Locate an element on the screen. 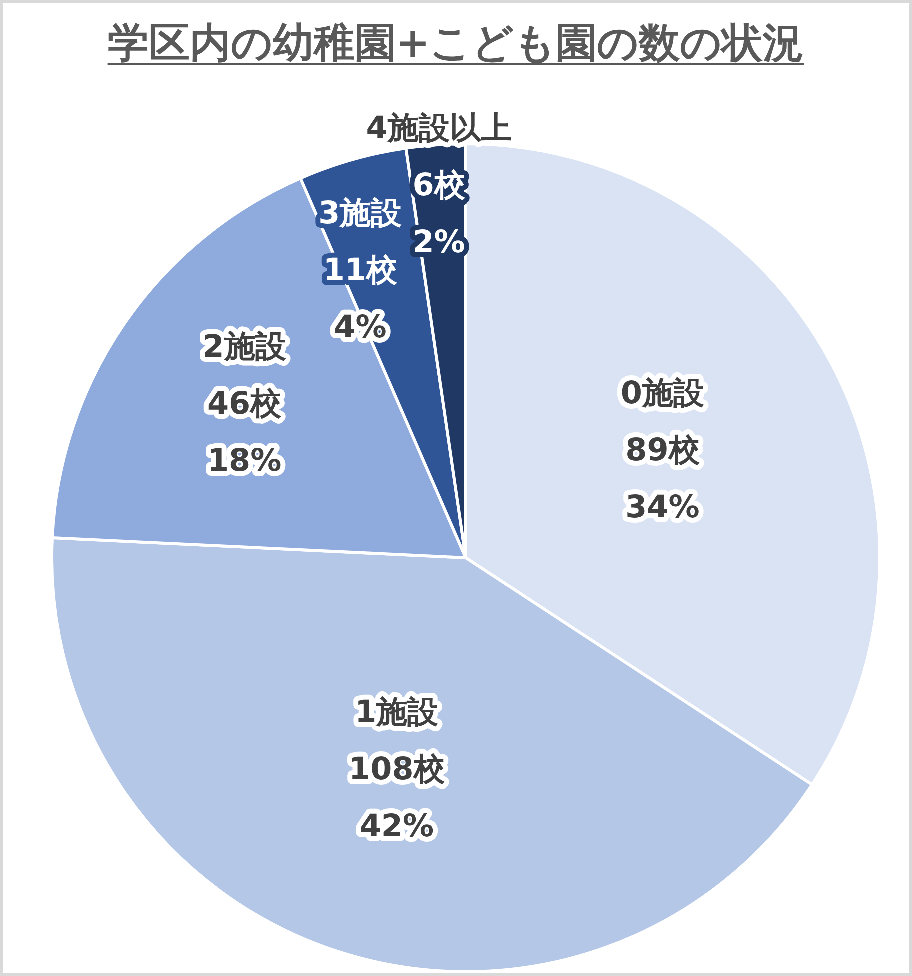  data-label: 46校 18% is located at coordinates (245, 433).